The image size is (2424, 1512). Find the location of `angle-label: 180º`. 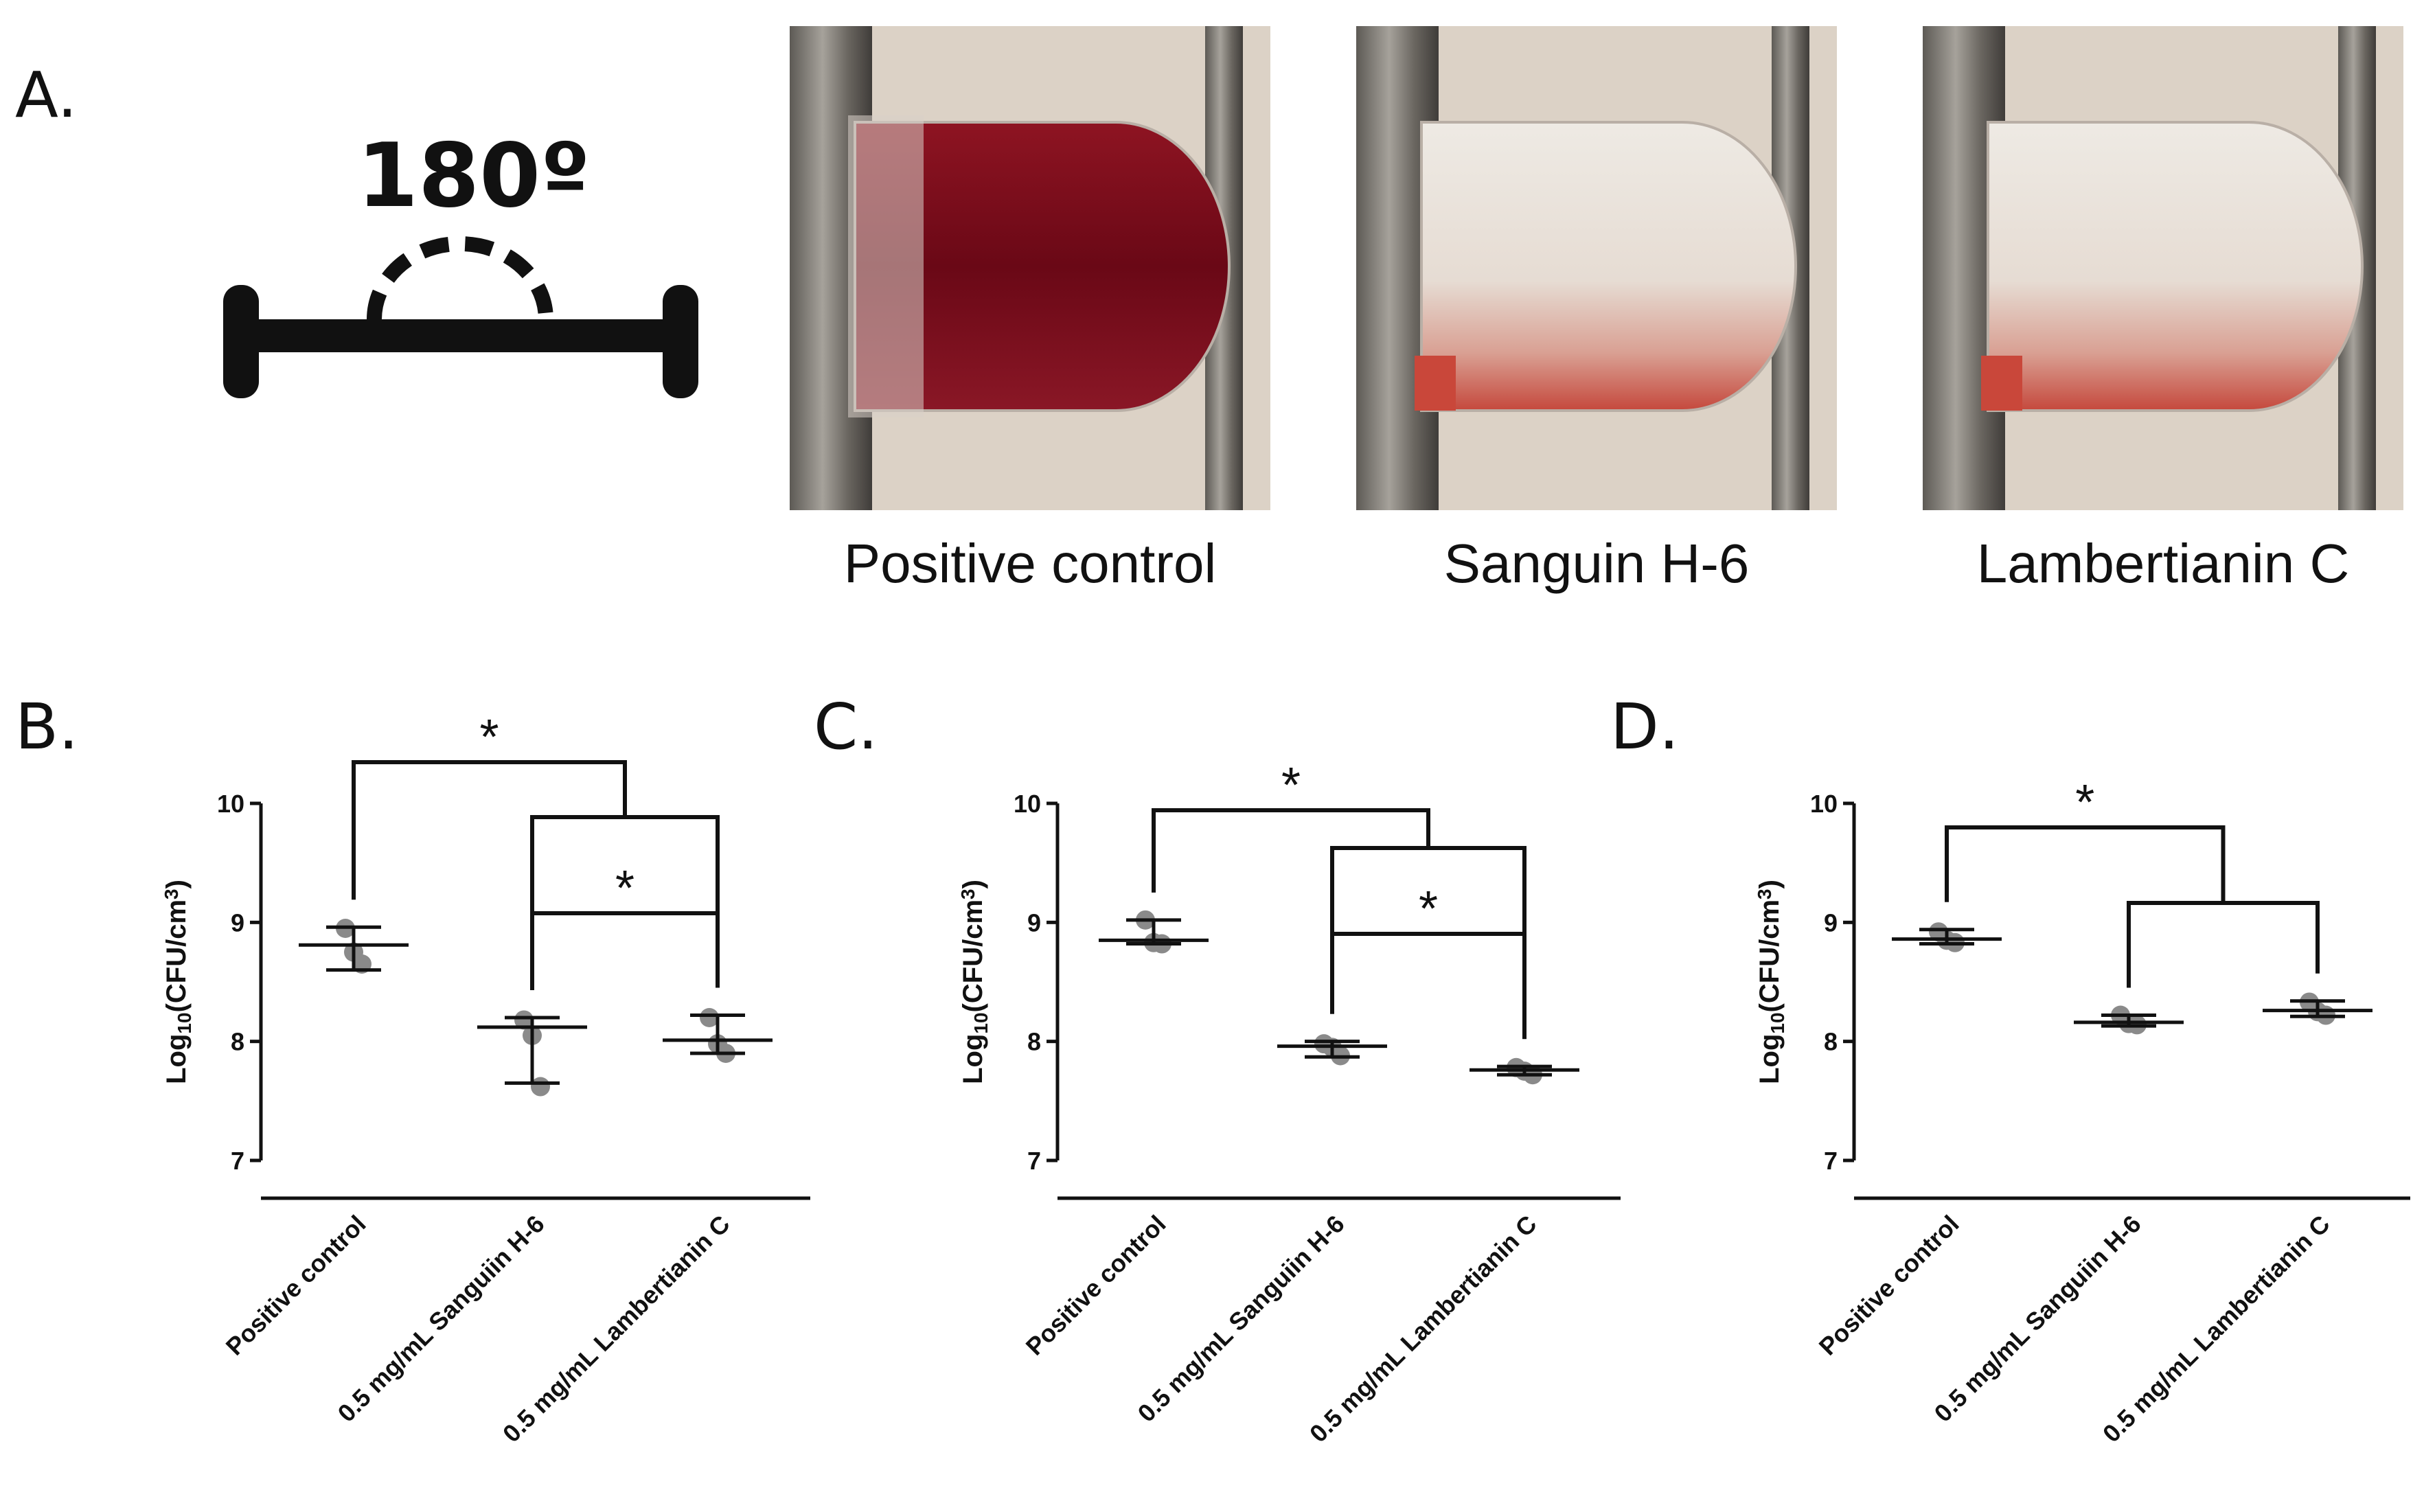

angle-label: 180º is located at coordinates (474, 176).